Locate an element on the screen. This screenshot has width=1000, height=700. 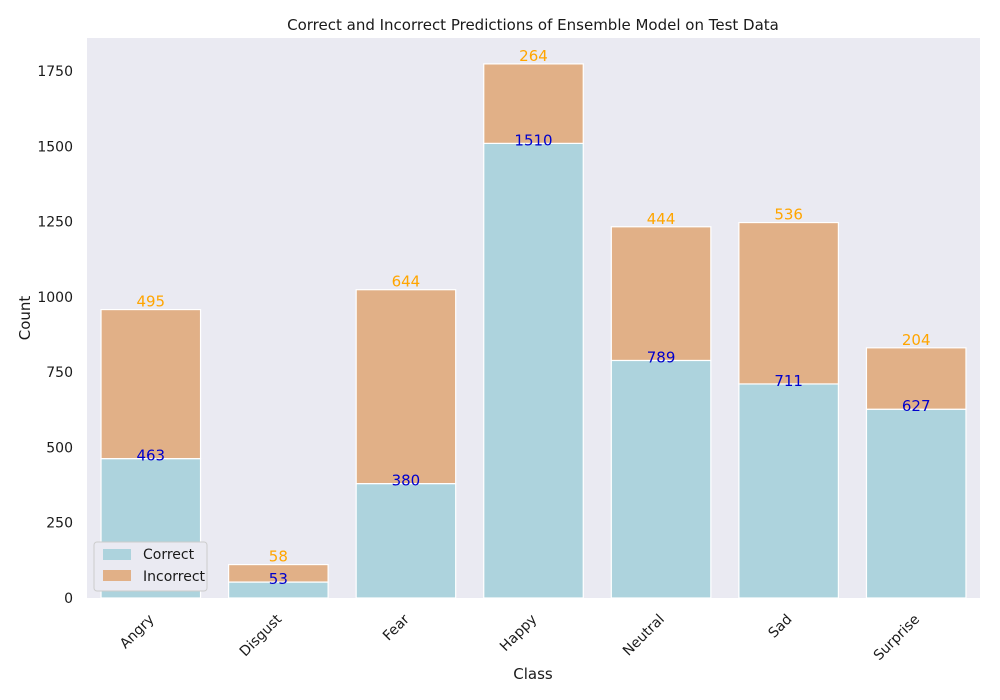
data-label-correct-sad: 711 is located at coordinates (788, 381).